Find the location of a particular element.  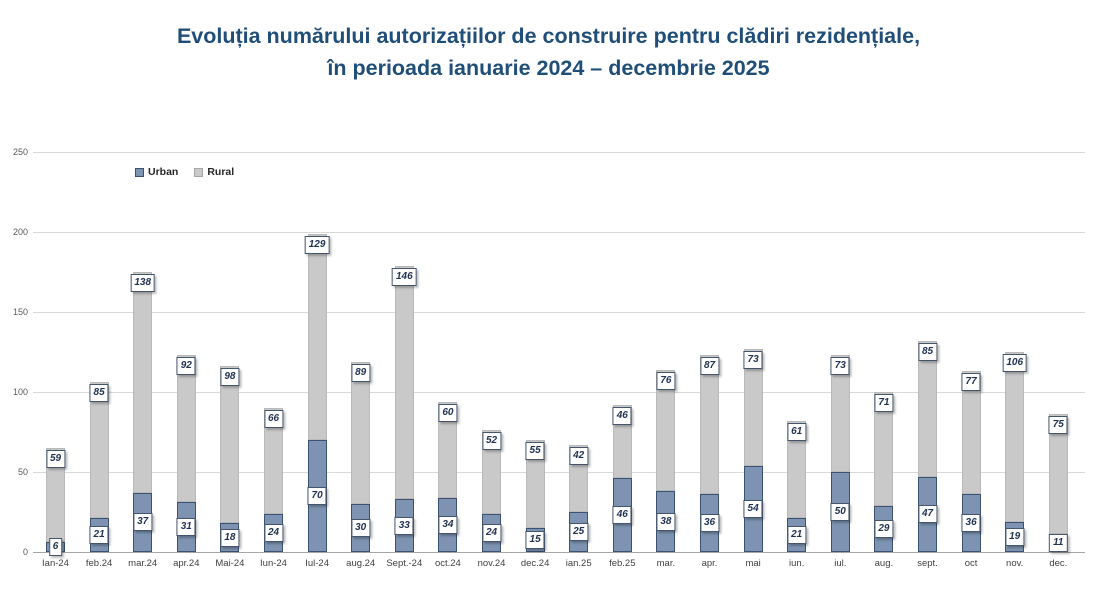

rural-value-label: 87 is located at coordinates (709, 366).